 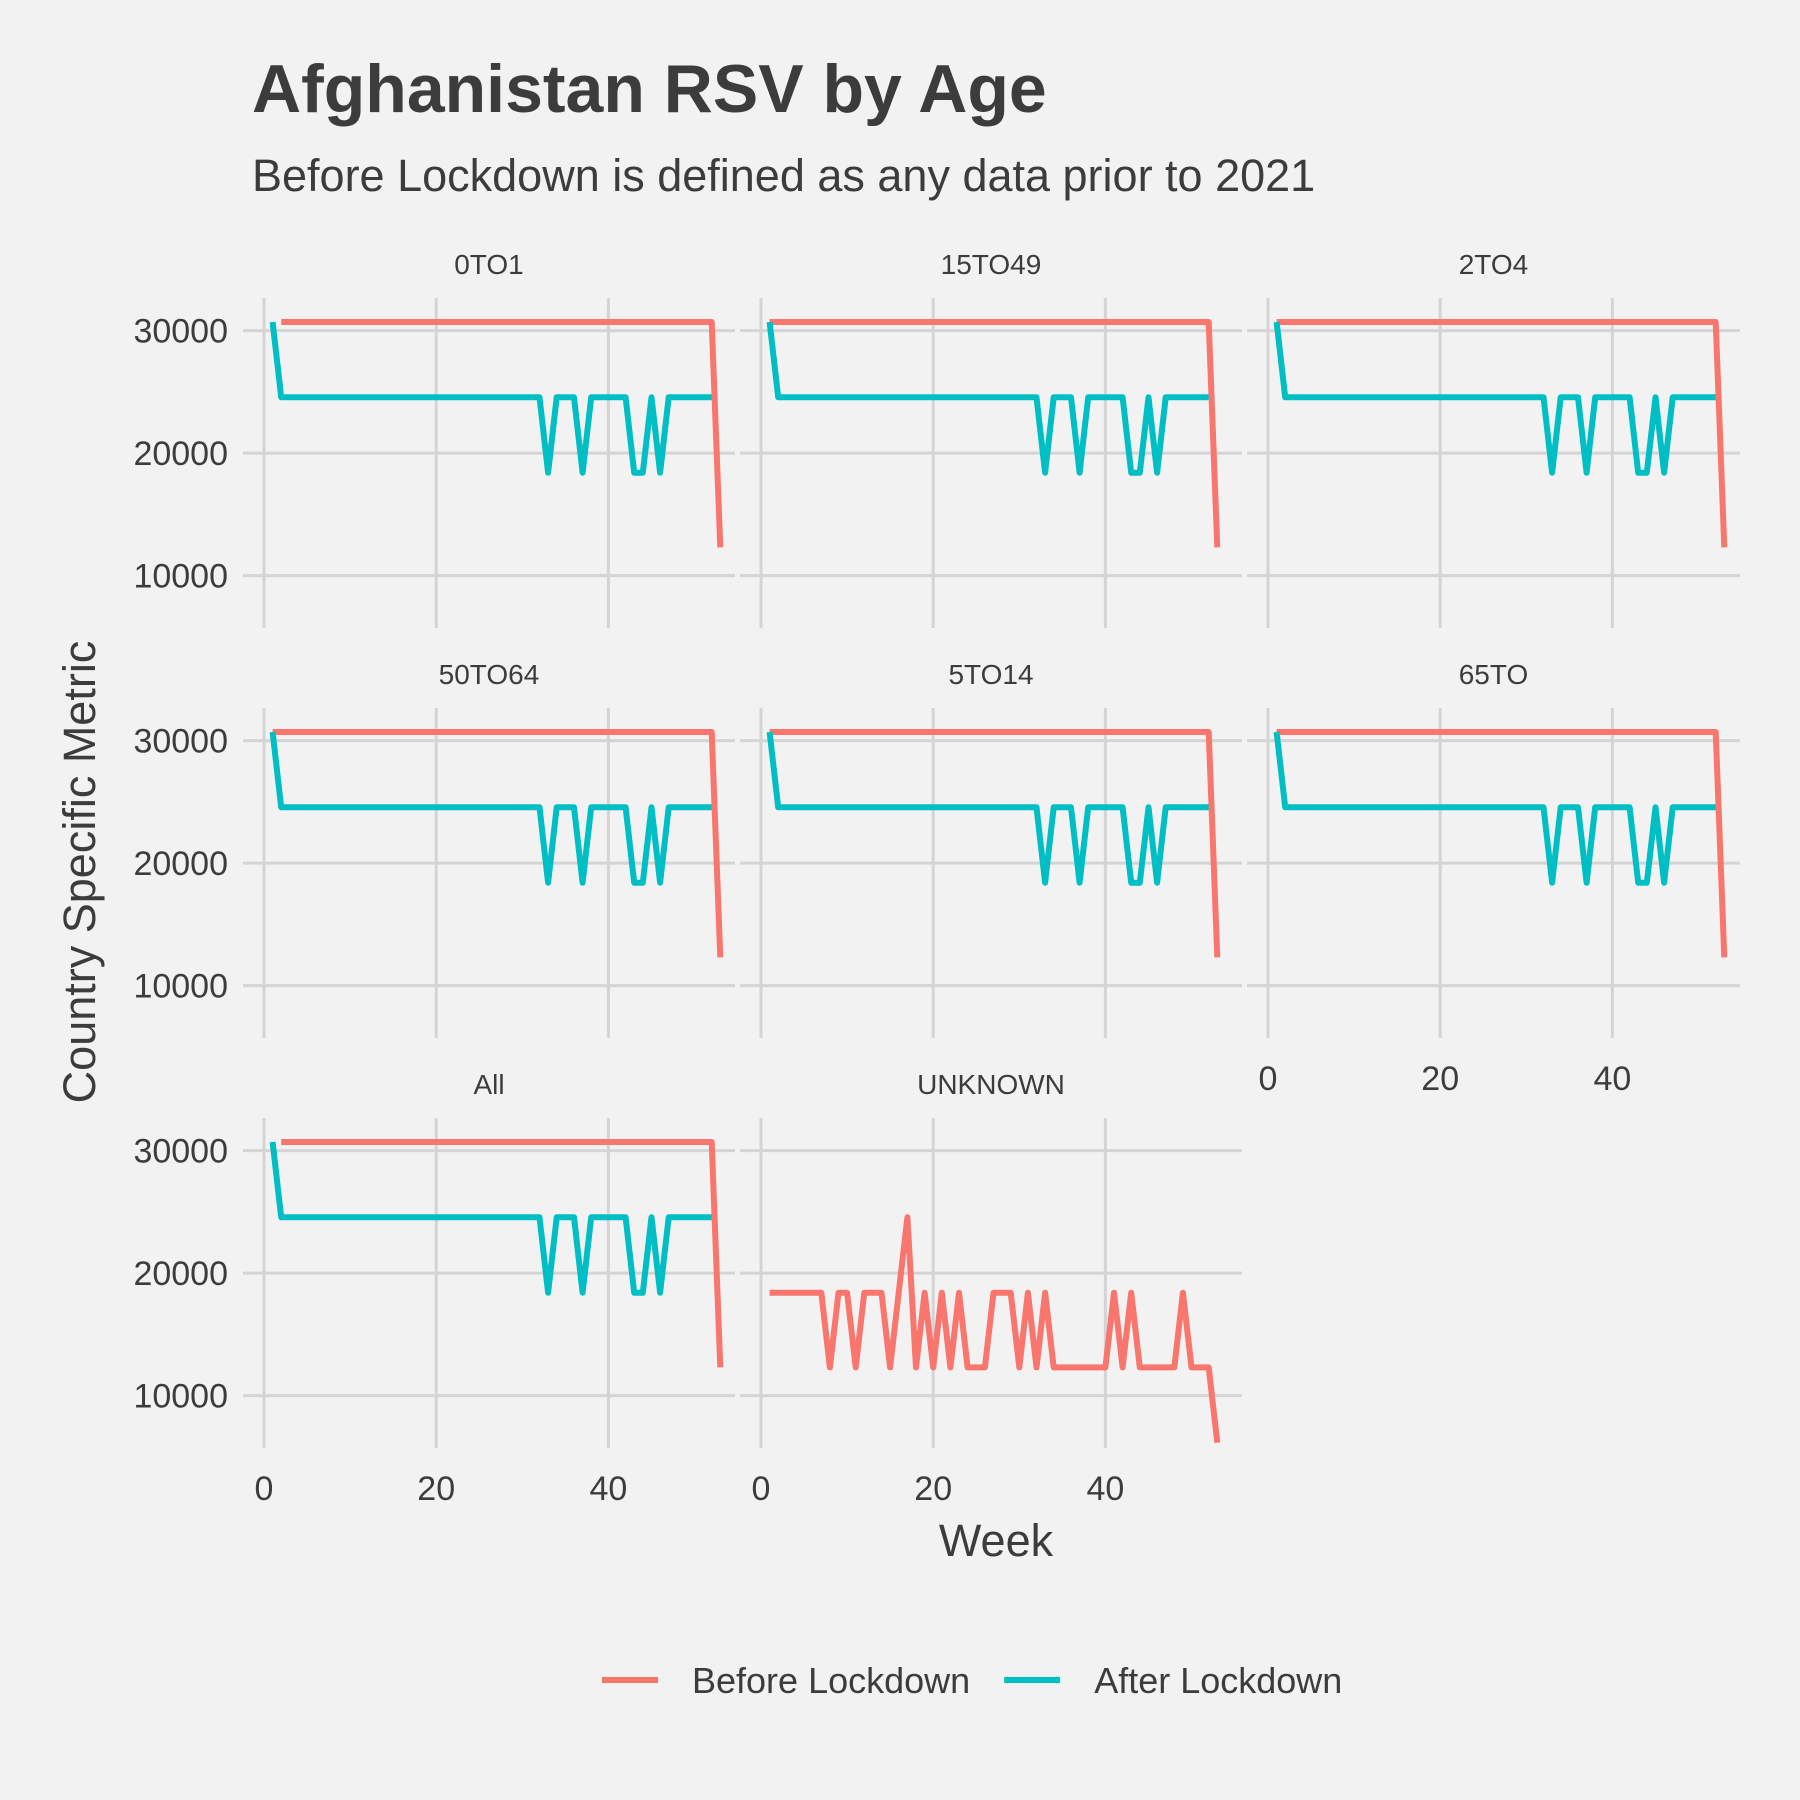 I want to click on legend-item-after-lockdown: After Lockdown, so click(x=1173, y=1680).